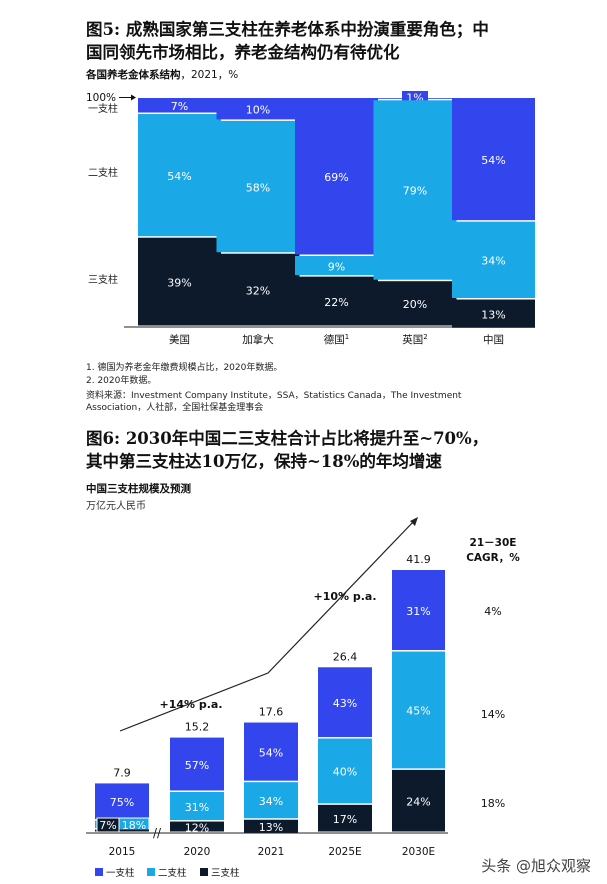  What do you see at coordinates (120, 873) in the screenshot?
I see `fig6-legend-label-1: 一支柱` at bounding box center [120, 873].